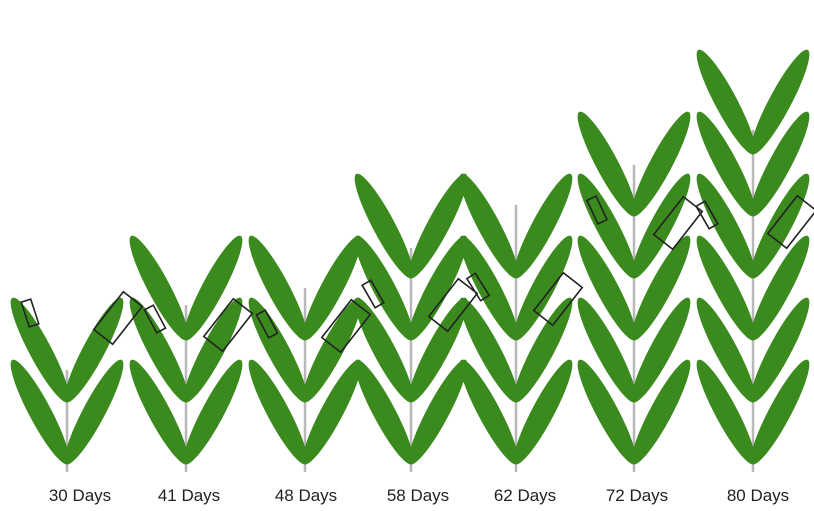 Image resolution: width=814 pixels, height=511 pixels. I want to click on day-label-58: 58 Days, so click(418, 495).